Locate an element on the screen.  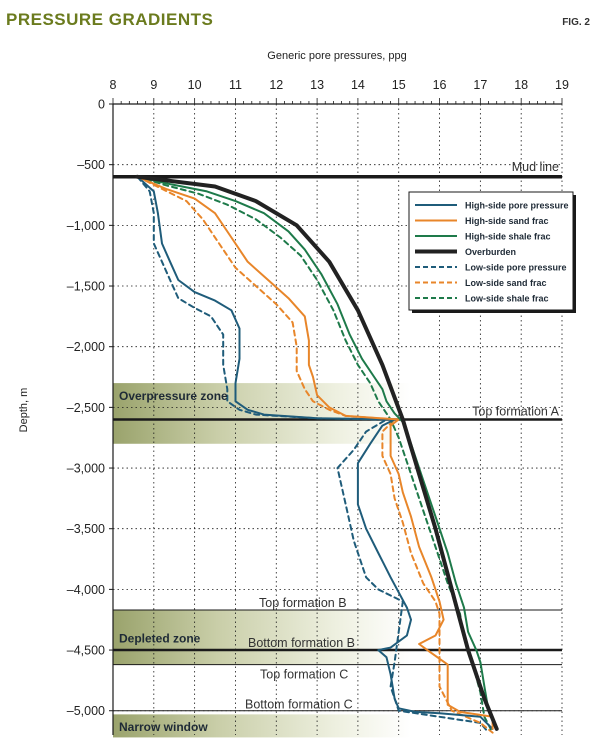
marker-label-top-formation-a: Top formation A is located at coordinates (516, 412).